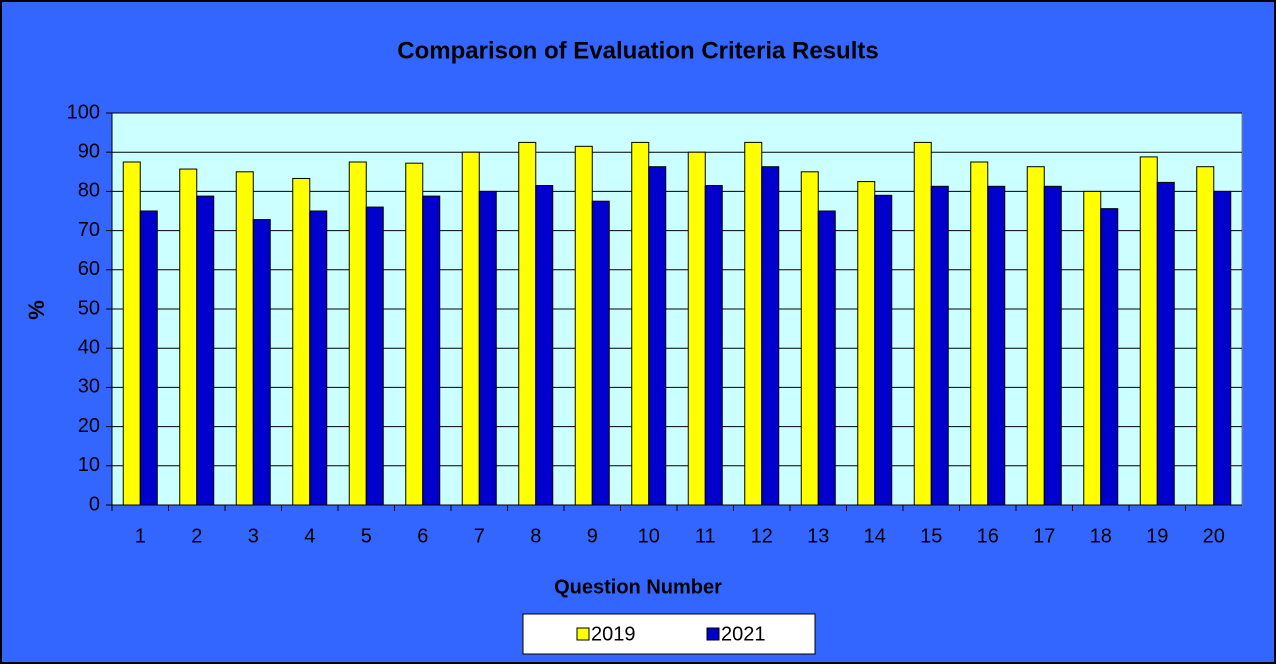 Image resolution: width=1276 pixels, height=664 pixels. What do you see at coordinates (36, 310) in the screenshot?
I see `y-axis-title: %` at bounding box center [36, 310].